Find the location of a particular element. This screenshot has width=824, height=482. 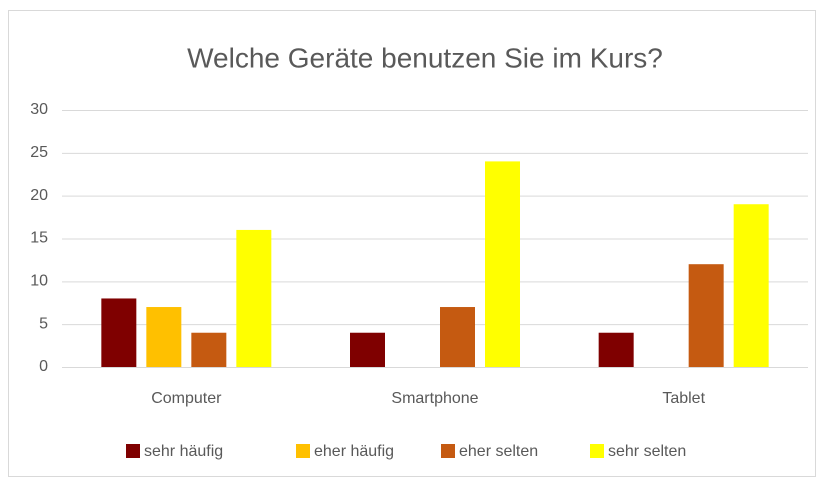

legend-label: sehr selten is located at coordinates (647, 451).